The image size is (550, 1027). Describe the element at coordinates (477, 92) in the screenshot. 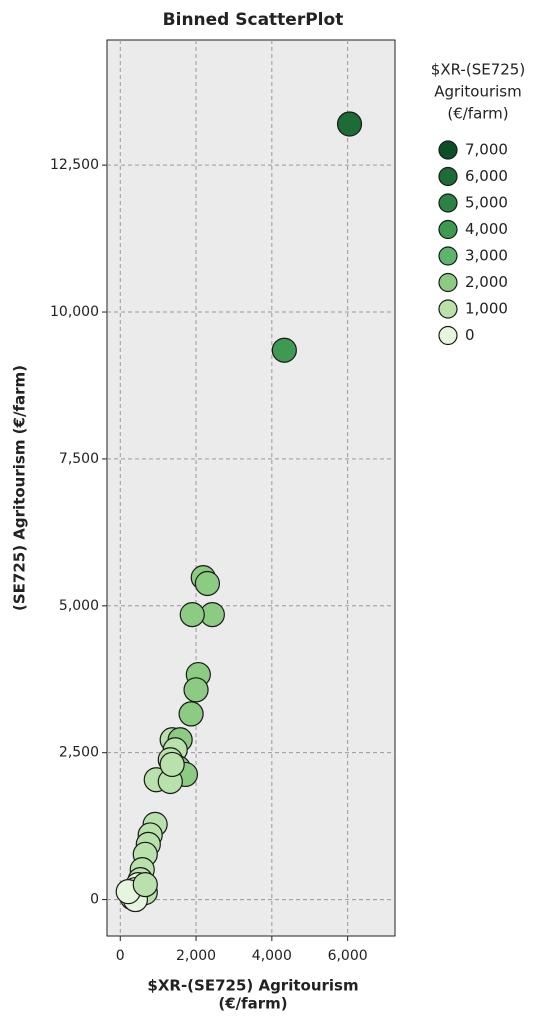

I see `legend-title: Agritourism` at that location.